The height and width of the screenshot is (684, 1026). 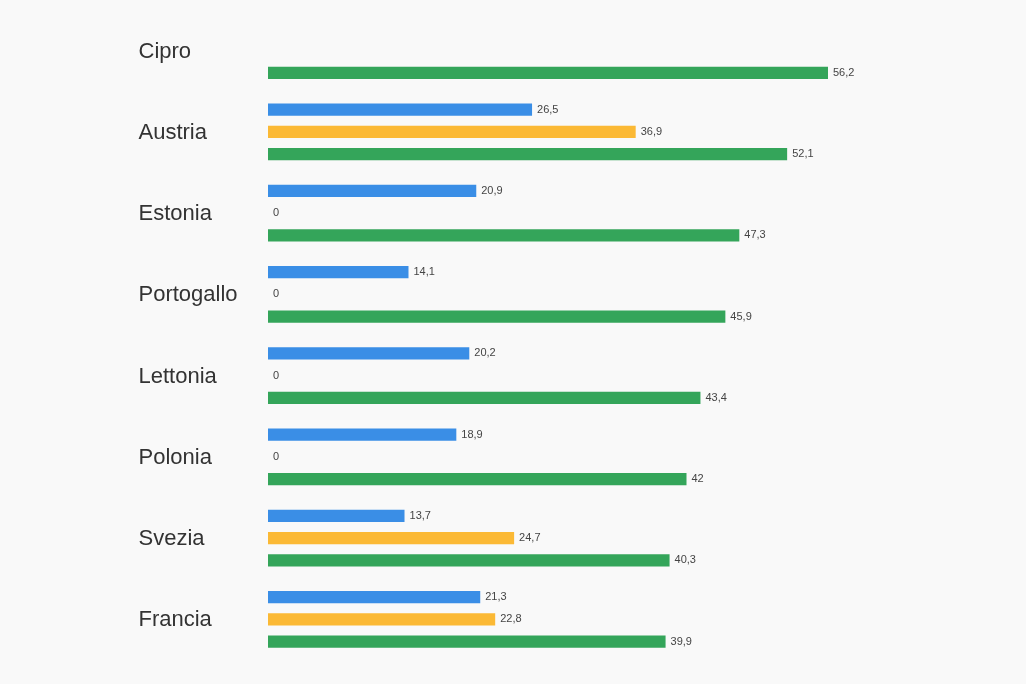 I want to click on y-tick-label: Cipro, so click(x=165, y=50).